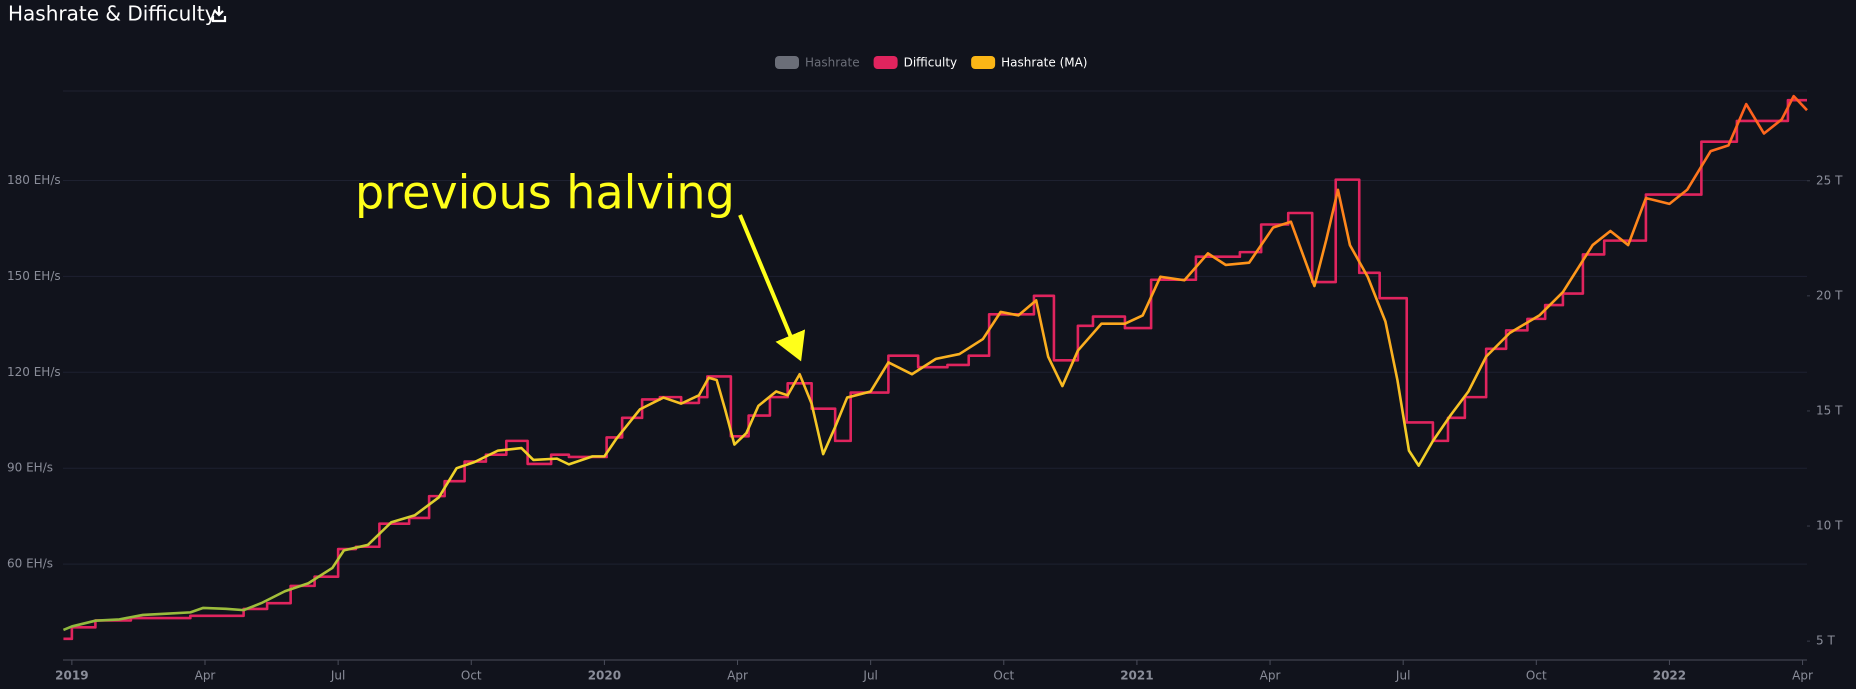 Image resolution: width=1856 pixels, height=689 pixels. What do you see at coordinates (832, 63) in the screenshot?
I see `legend-label: Hashrate` at bounding box center [832, 63].